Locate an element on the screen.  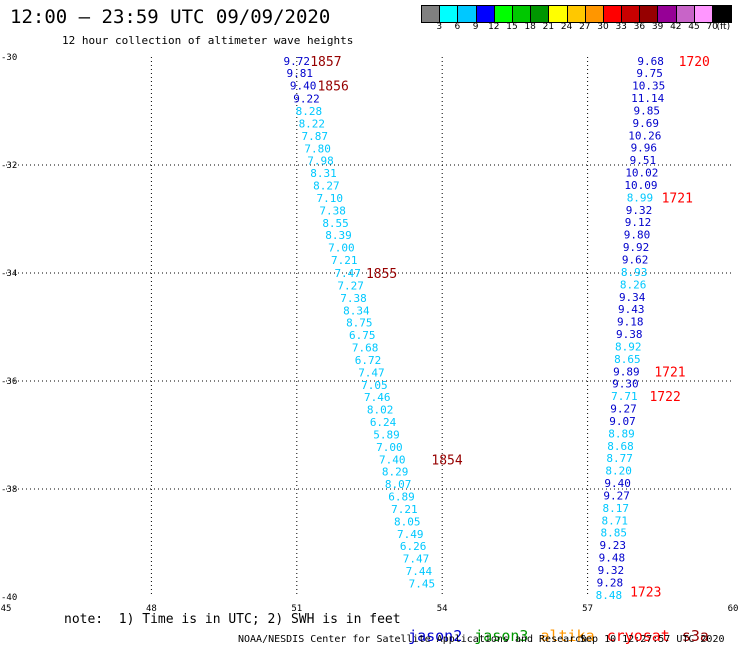
colorbar-label: 33 is located at coordinates (621, 27).